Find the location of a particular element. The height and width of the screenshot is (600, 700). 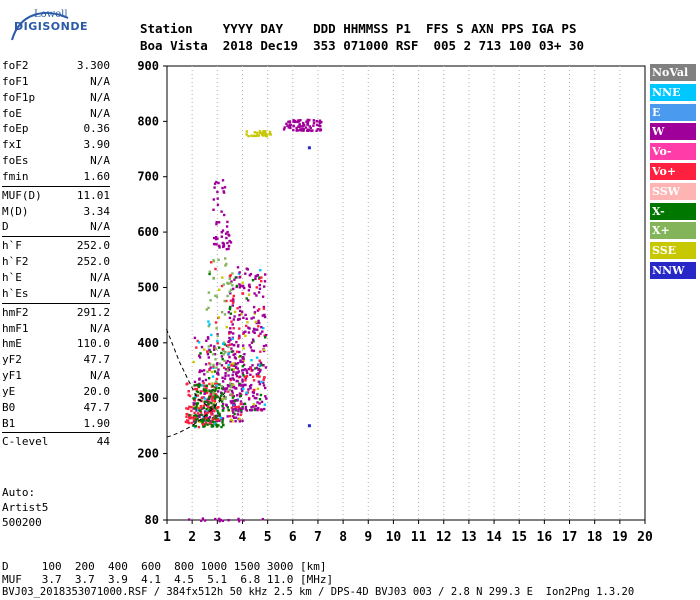

param-separator is located at coordinates (56, 433).